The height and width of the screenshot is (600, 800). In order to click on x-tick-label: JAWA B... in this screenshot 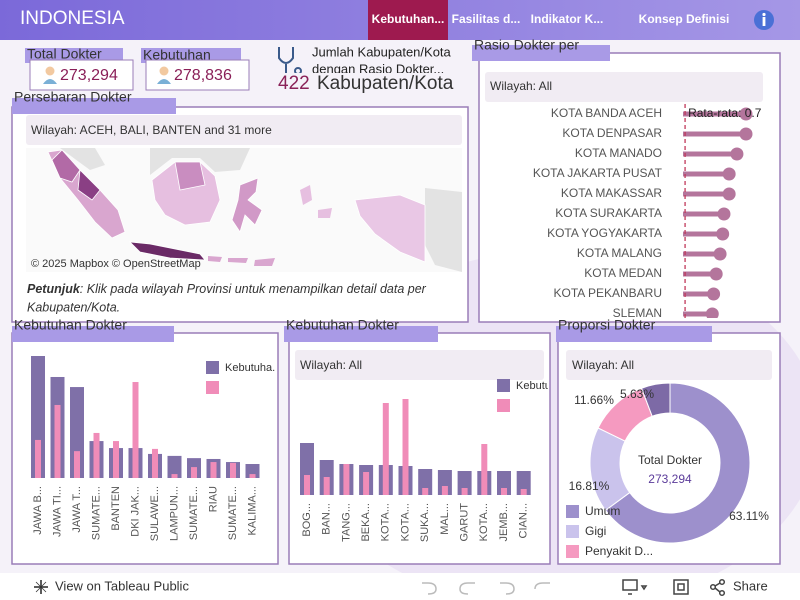, I will do `click(38, 510)`.